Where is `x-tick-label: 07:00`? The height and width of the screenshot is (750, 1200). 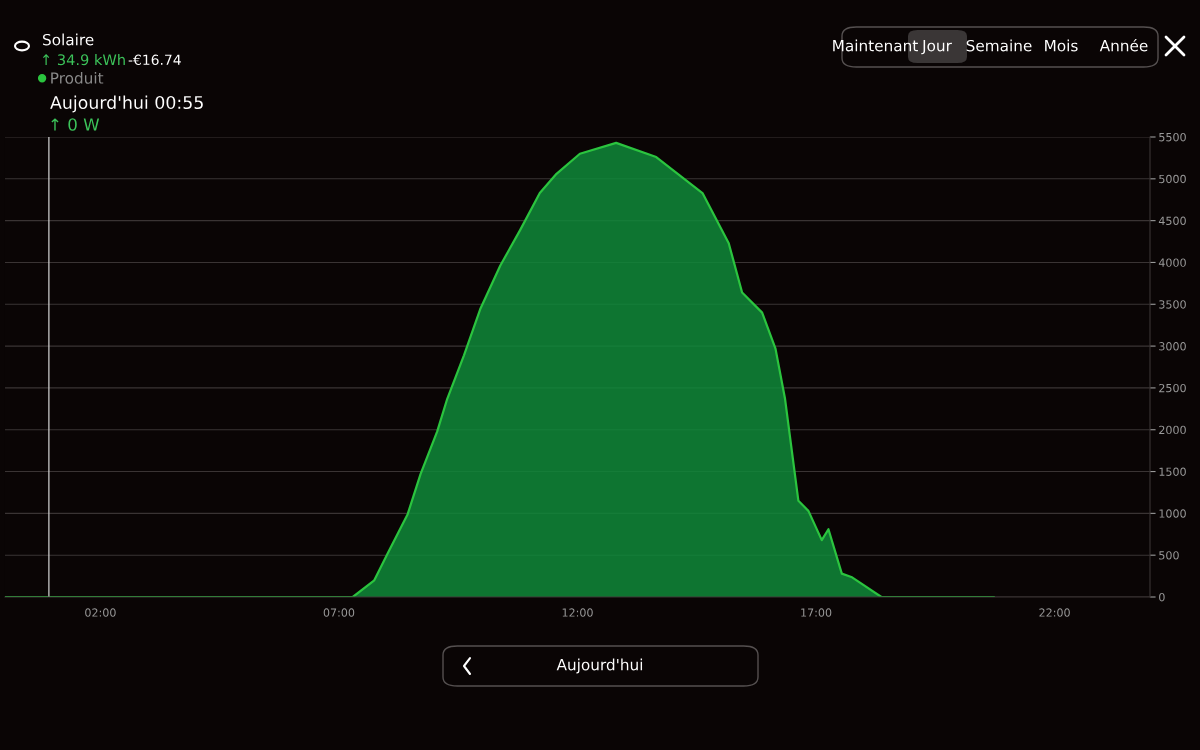
x-tick-label: 07:00 is located at coordinates (339, 612).